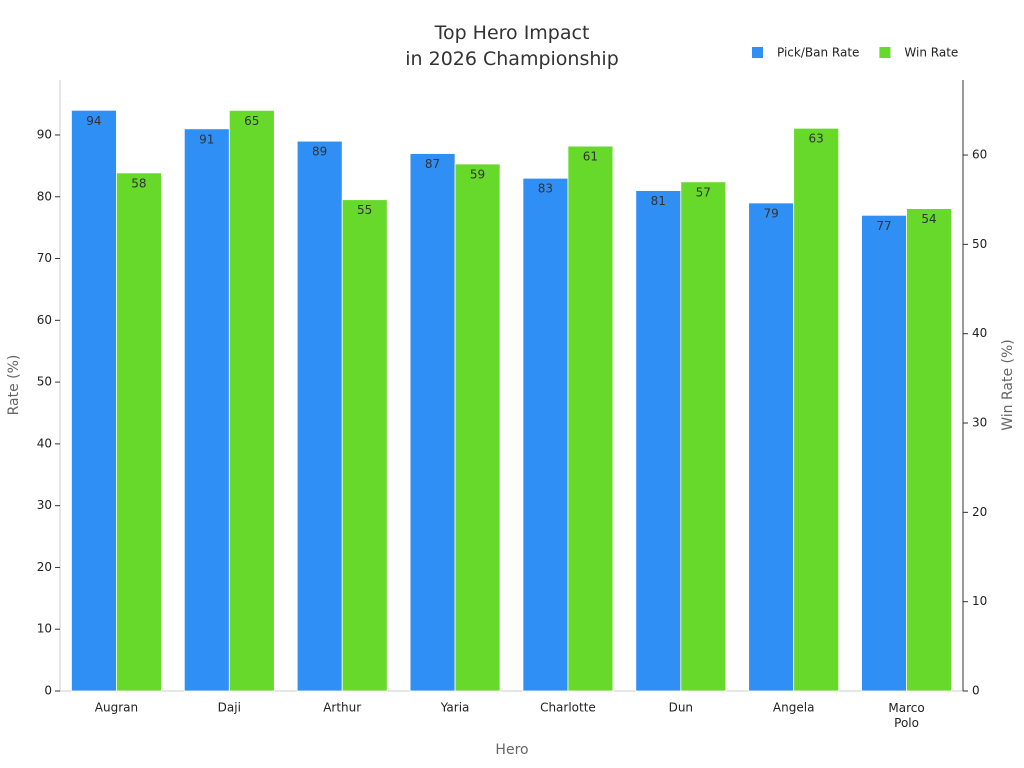  I want to click on y2-tick-label: 50, so click(979, 244).